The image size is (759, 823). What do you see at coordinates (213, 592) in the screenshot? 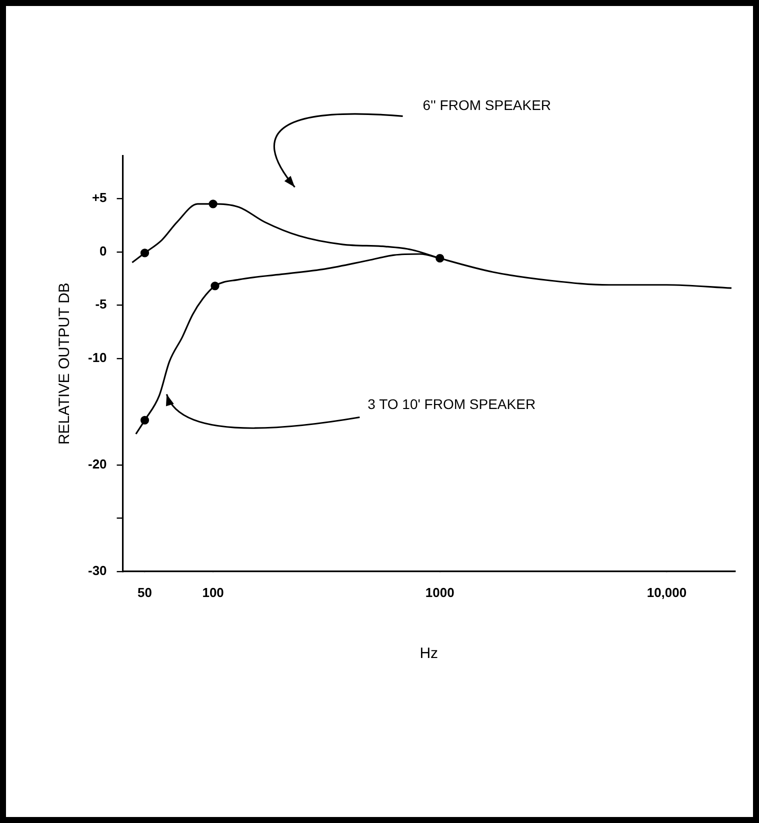
I see `x-tick-label: 100` at bounding box center [213, 592].